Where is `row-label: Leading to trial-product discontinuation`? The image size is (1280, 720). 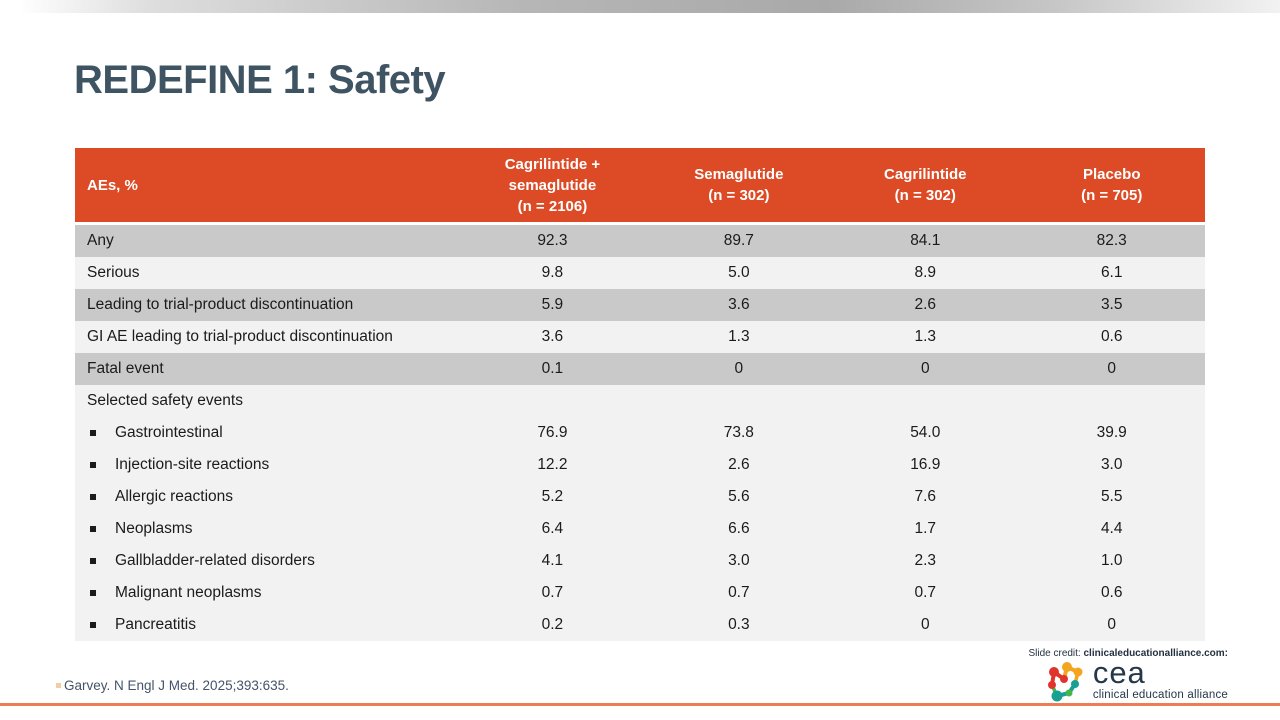
row-label: Leading to trial-product discontinuation is located at coordinates (220, 304).